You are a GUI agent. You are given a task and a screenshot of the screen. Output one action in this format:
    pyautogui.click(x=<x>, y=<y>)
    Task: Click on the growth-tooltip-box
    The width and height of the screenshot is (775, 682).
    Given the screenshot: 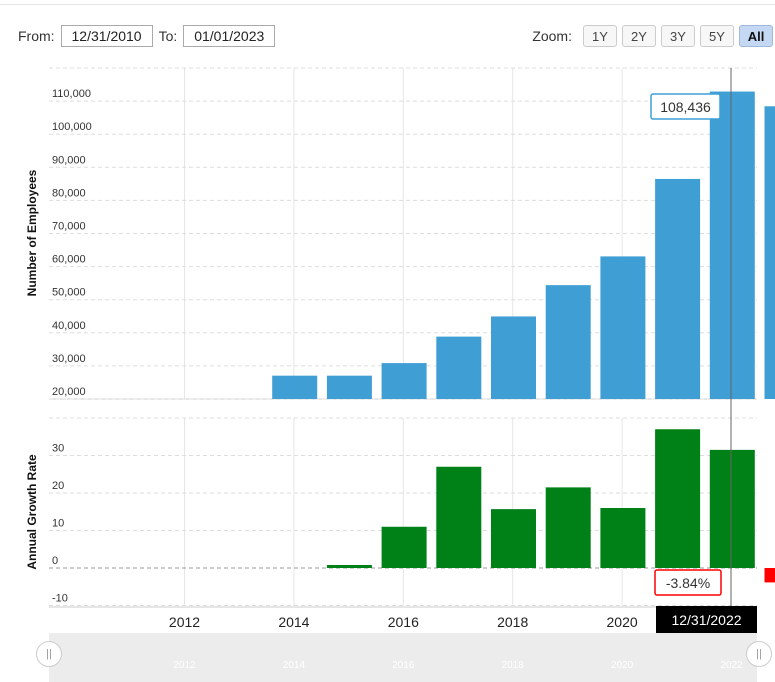 What is the action you would take?
    pyautogui.click(x=688, y=582)
    